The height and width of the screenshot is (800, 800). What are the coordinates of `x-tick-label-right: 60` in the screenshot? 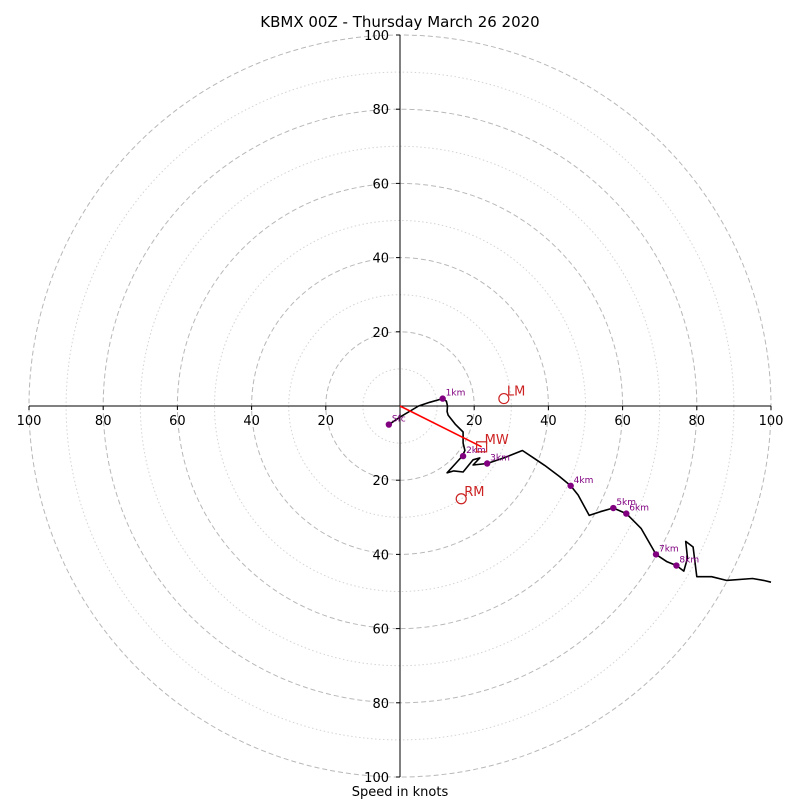 It's located at (622, 421).